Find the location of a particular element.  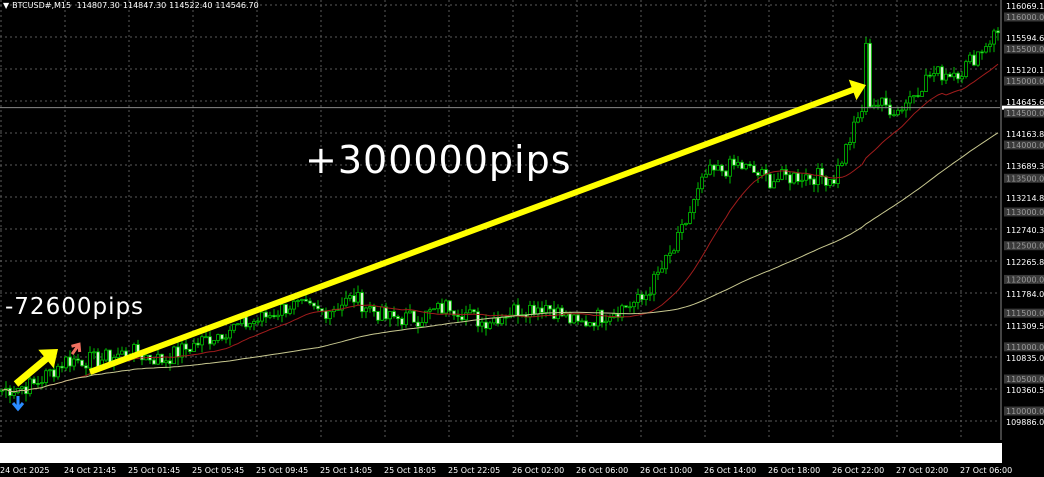

time-label: 24 Oct 21:45 is located at coordinates (90, 470).